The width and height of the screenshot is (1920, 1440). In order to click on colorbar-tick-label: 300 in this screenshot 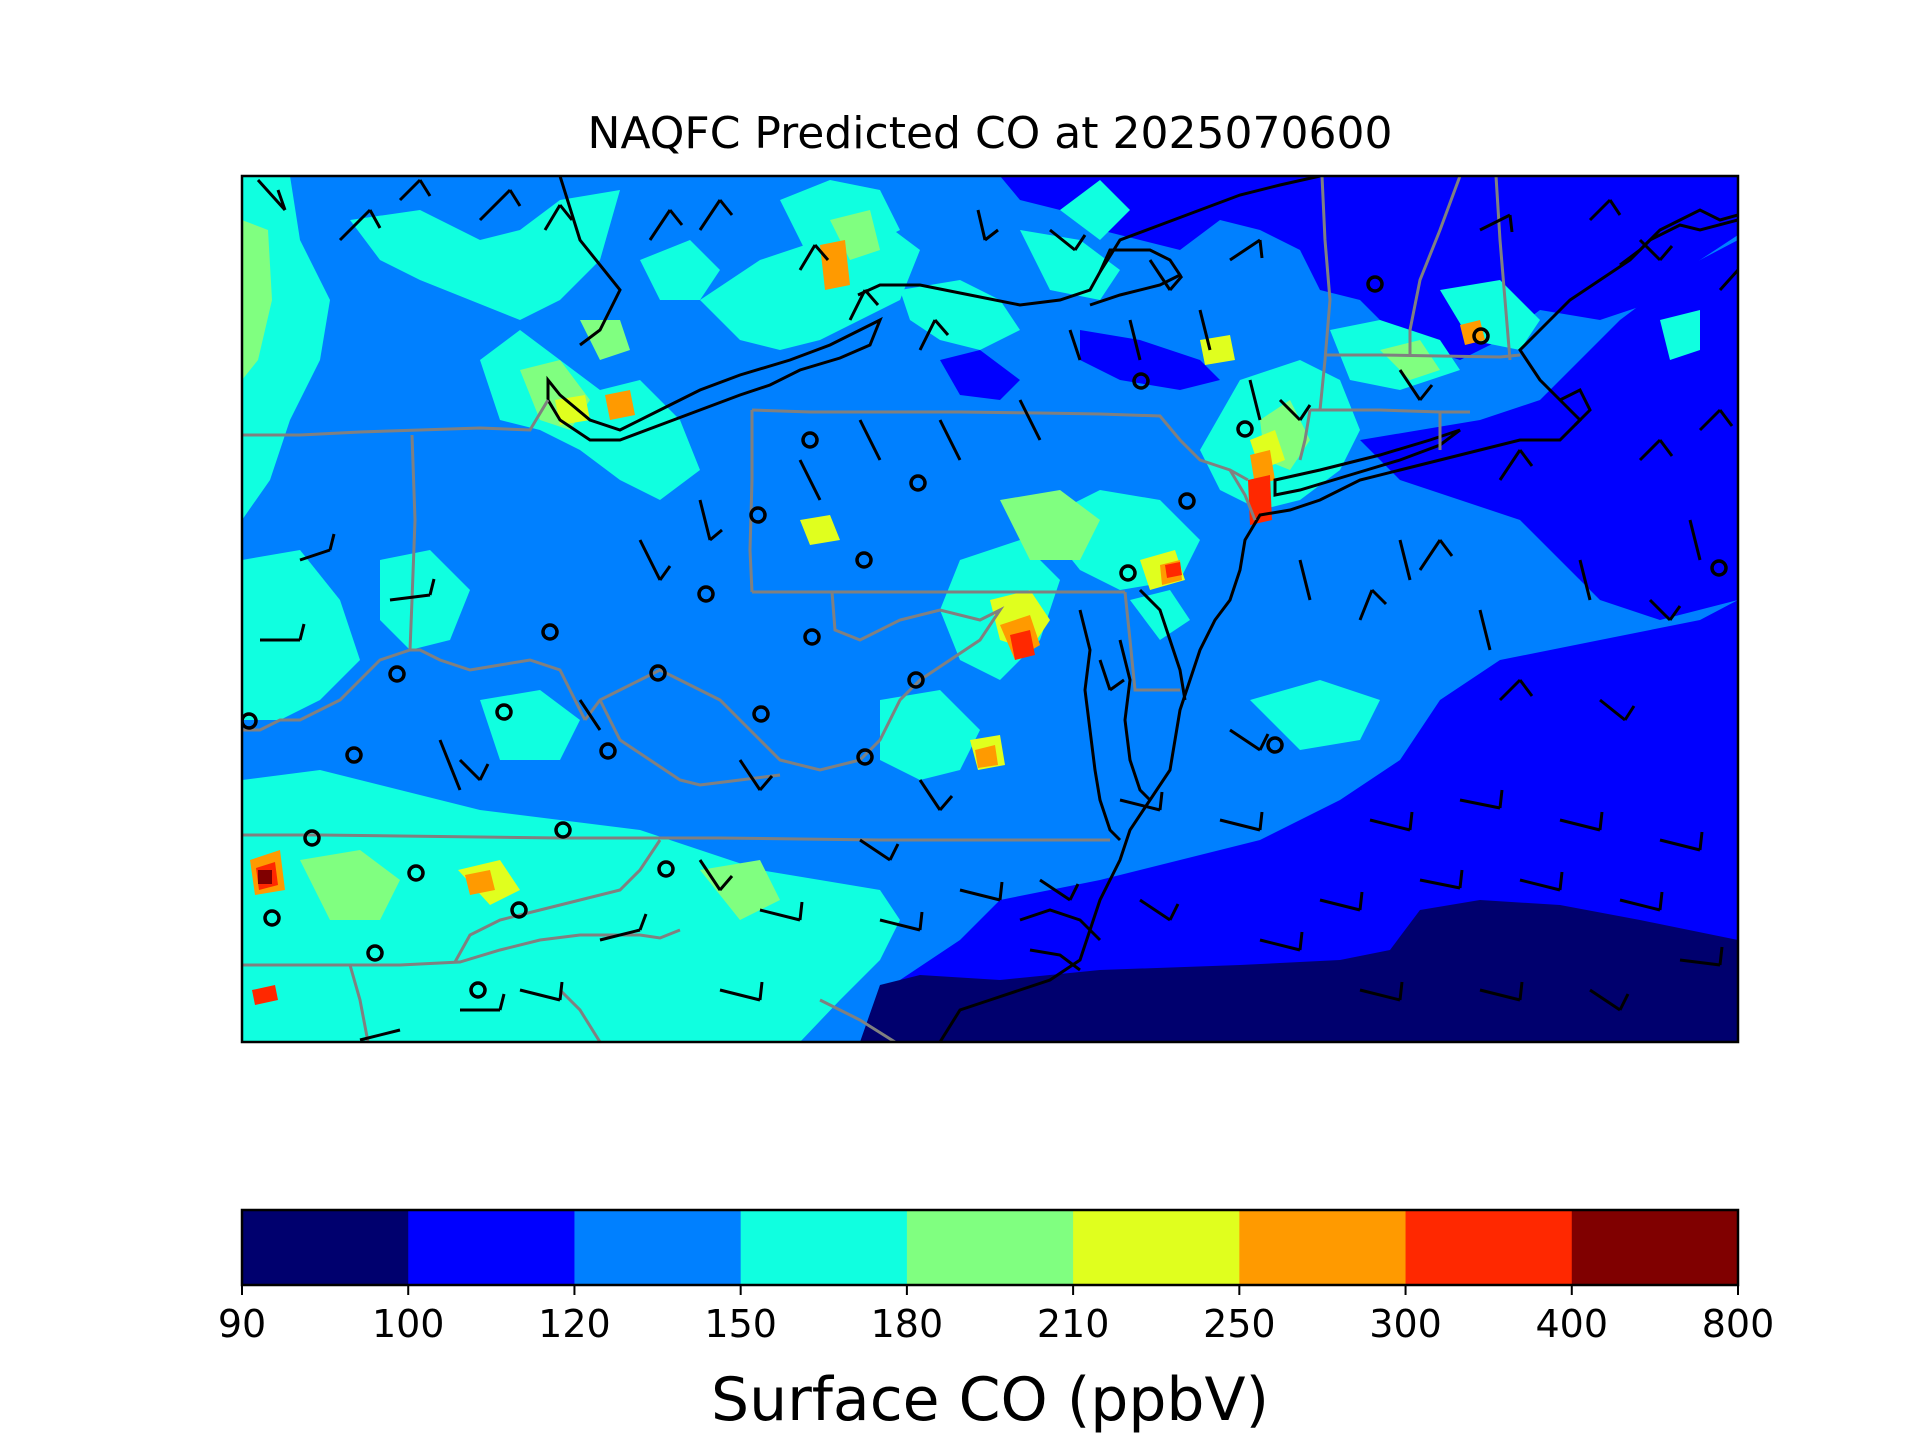, I will do `click(1405, 1324)`.